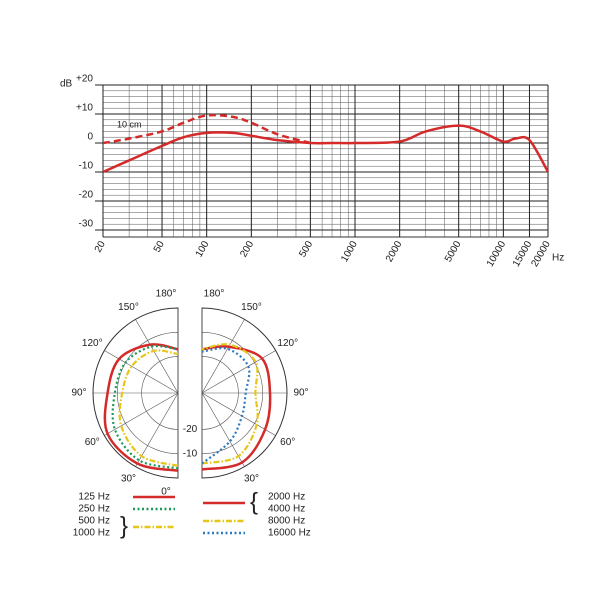  I want to click on legend-brace: }, so click(124, 525).